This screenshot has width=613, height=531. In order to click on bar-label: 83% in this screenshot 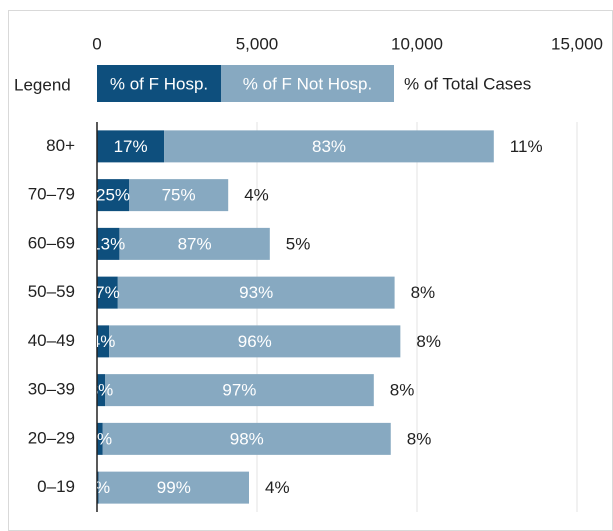, I will do `click(329, 146)`.